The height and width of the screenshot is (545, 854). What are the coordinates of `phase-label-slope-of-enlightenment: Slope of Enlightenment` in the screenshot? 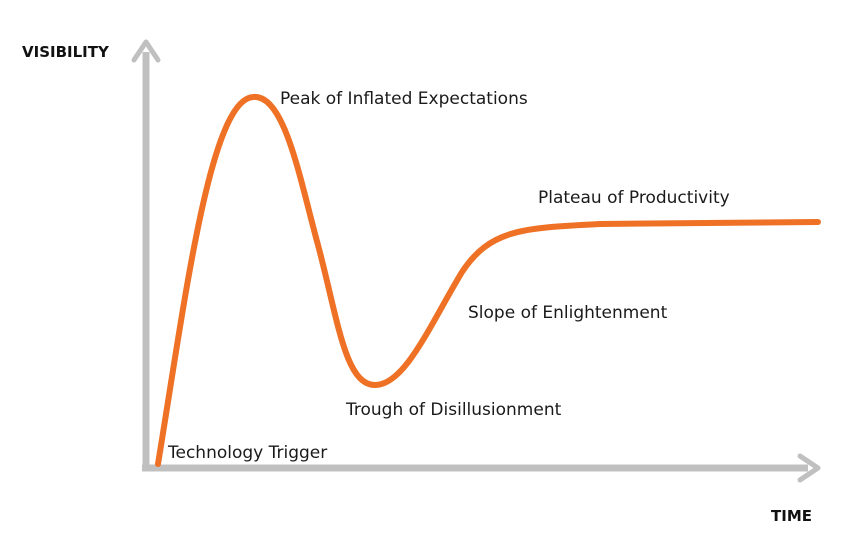 It's located at (568, 313).